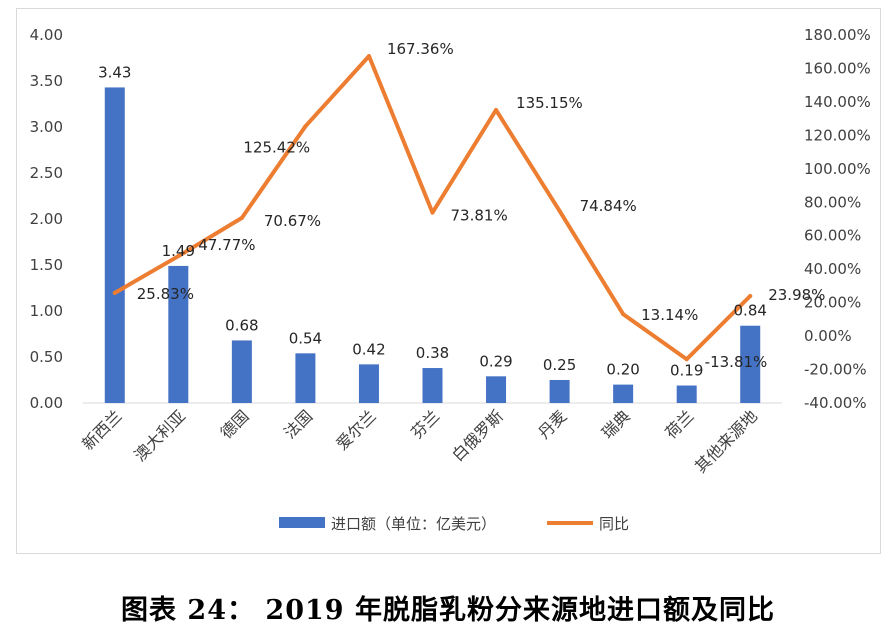  What do you see at coordinates (616, 424) in the screenshot?
I see `category-label: 瑞典` at bounding box center [616, 424].